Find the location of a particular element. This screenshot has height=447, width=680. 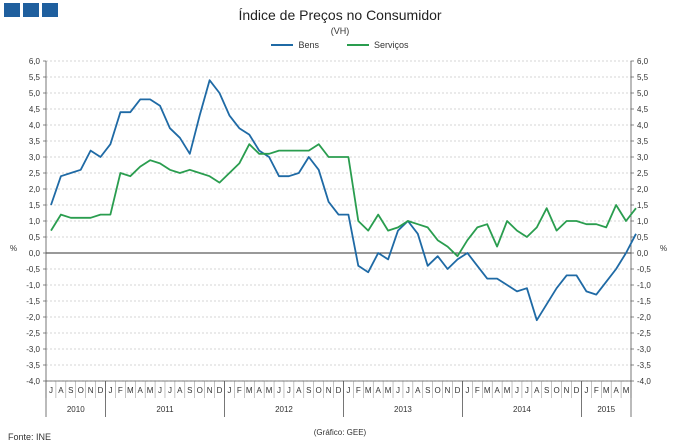

y-tick-label-left: -2,0 is located at coordinates (33, 317).